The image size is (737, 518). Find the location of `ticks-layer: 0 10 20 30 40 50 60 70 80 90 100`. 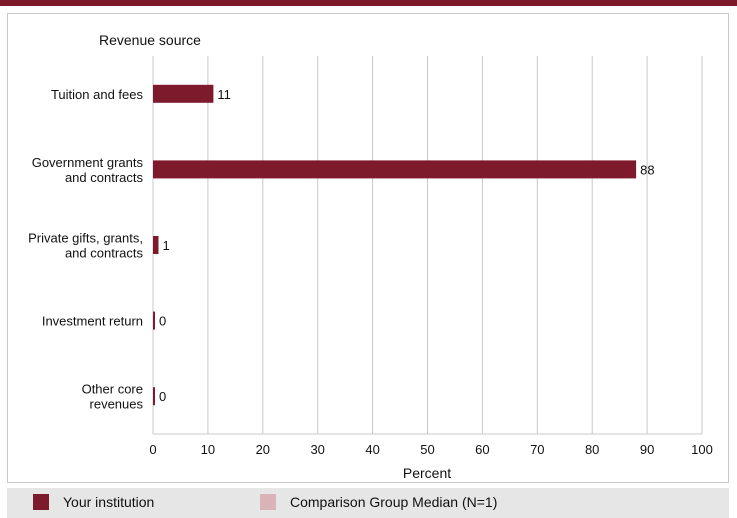

ticks-layer: 0 10 20 30 40 50 60 70 80 90 100 is located at coordinates (430, 449).